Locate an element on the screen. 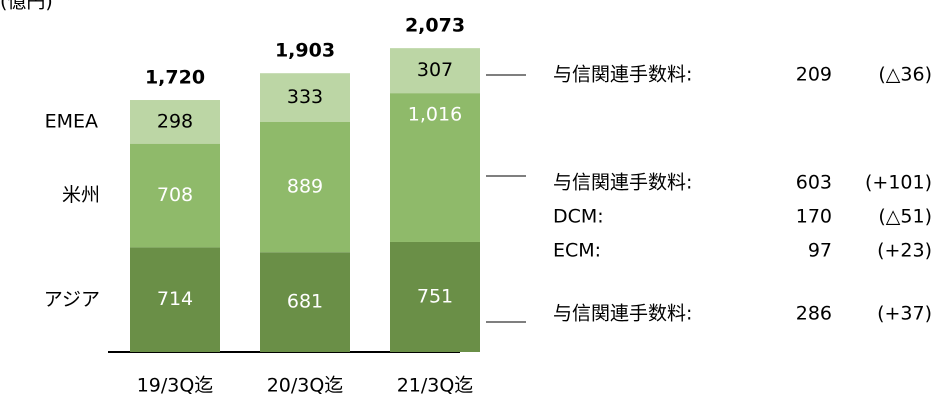 This screenshot has height=404, width=950. total-label: 1,720 is located at coordinates (175, 78).